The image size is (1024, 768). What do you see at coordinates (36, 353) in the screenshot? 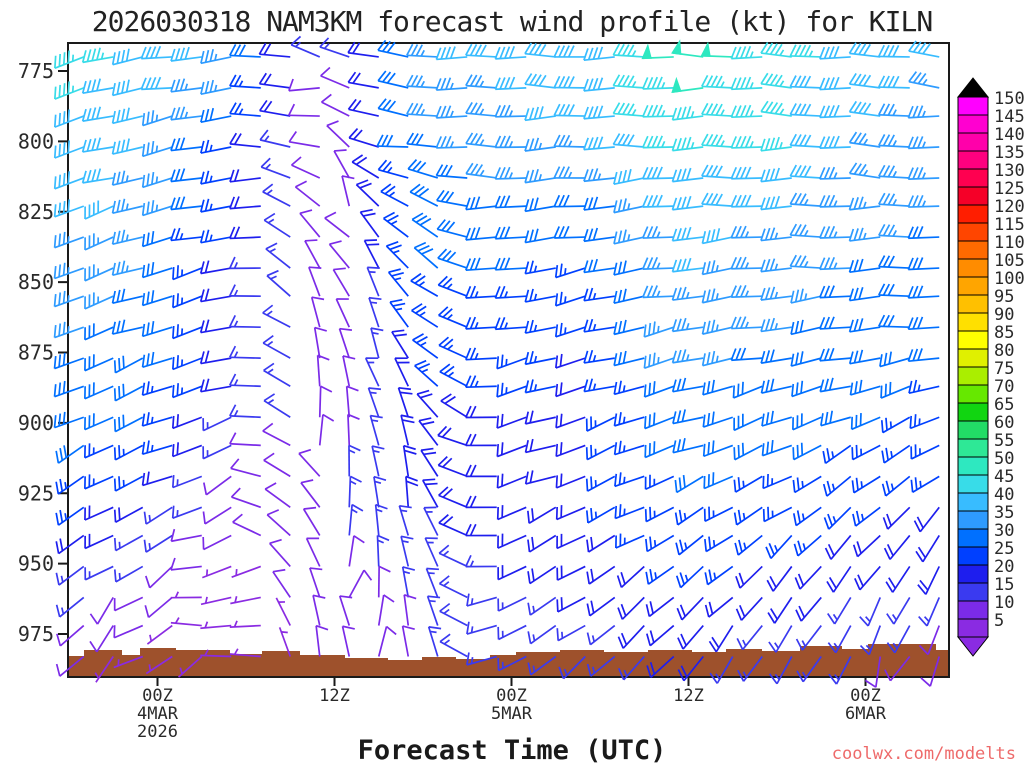
I see `y-tick-label: 875` at bounding box center [36, 353].